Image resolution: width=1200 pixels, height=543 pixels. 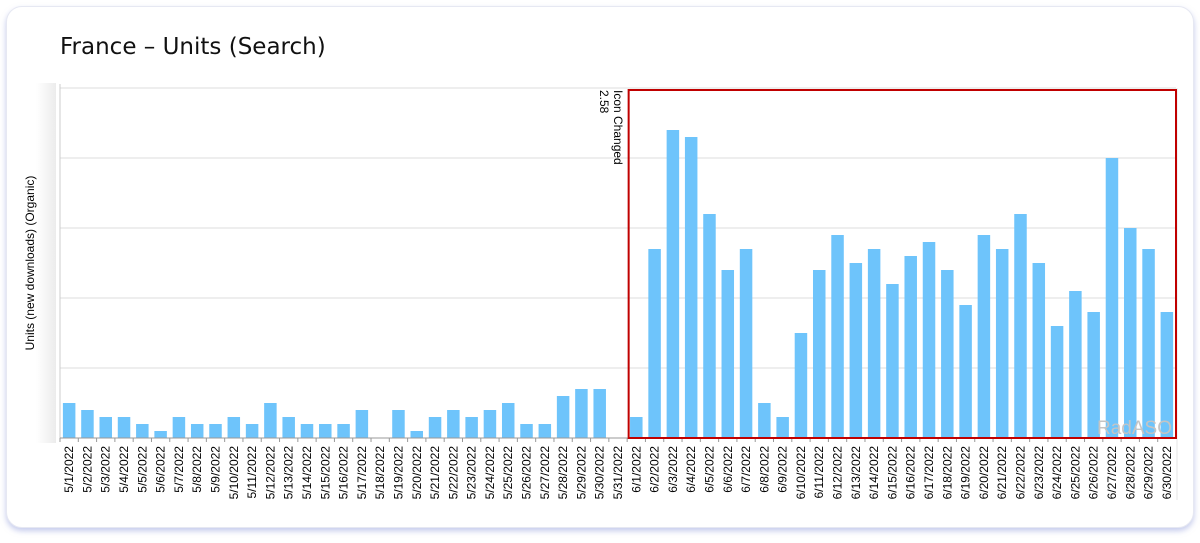 I want to click on x-tick-label: 5/22/2022, so click(x=453, y=473).